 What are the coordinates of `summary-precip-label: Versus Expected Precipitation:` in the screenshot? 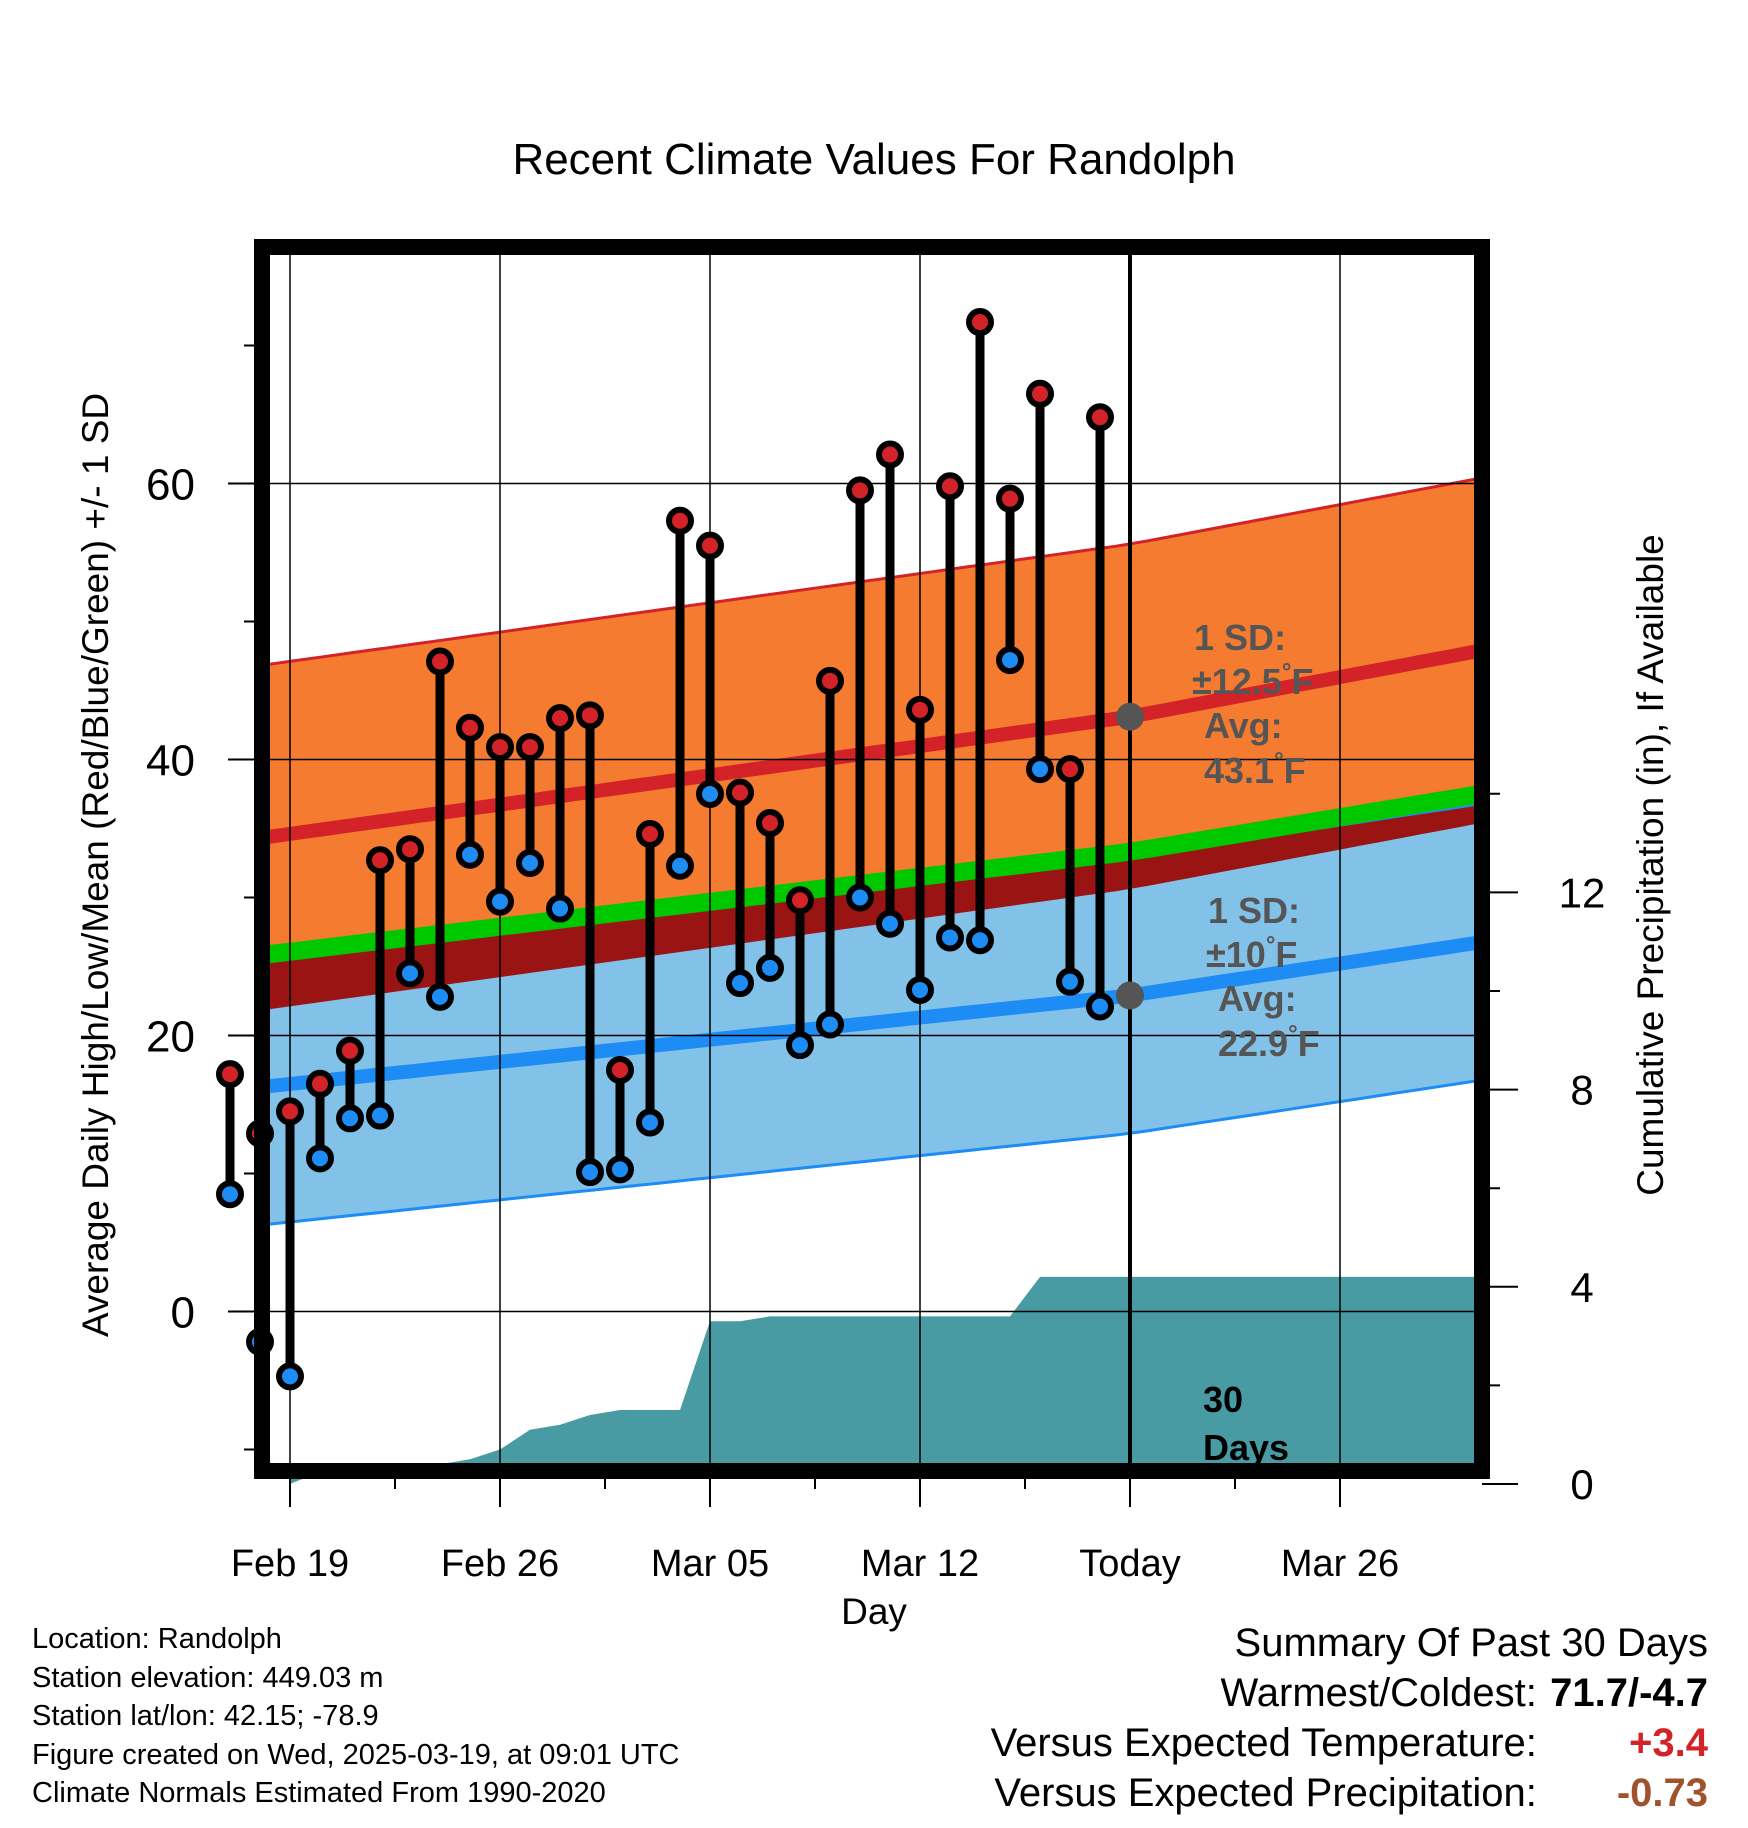 It's located at (1265, 1793).